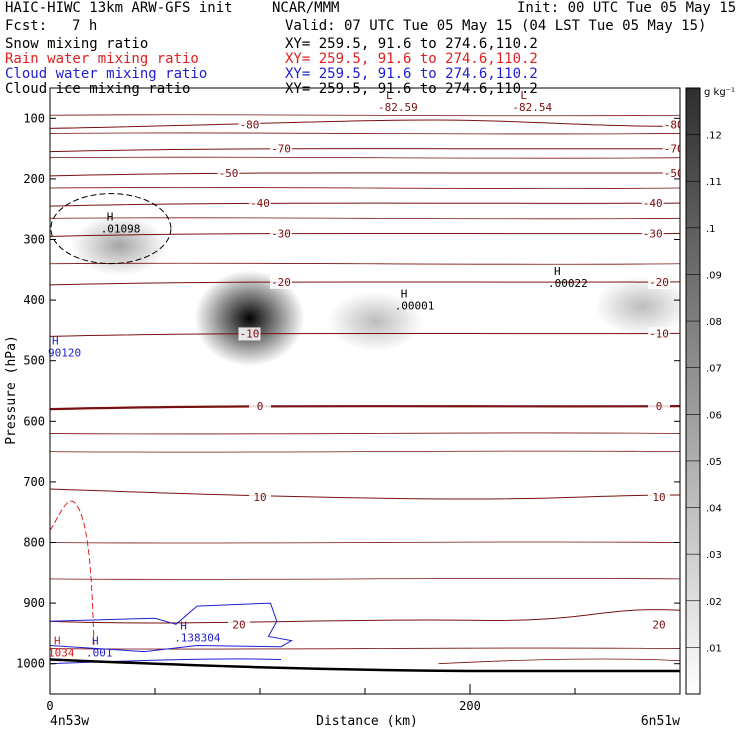 Image resolution: width=740 pixels, height=740 pixels. I want to click on annotation-type-8: H, so click(57, 641).